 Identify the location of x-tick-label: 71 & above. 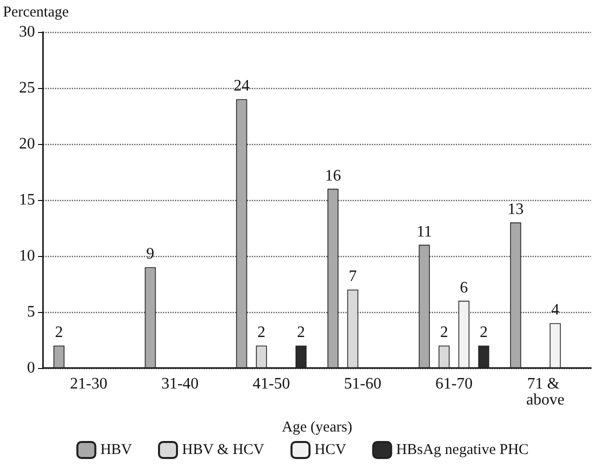
(545, 392).